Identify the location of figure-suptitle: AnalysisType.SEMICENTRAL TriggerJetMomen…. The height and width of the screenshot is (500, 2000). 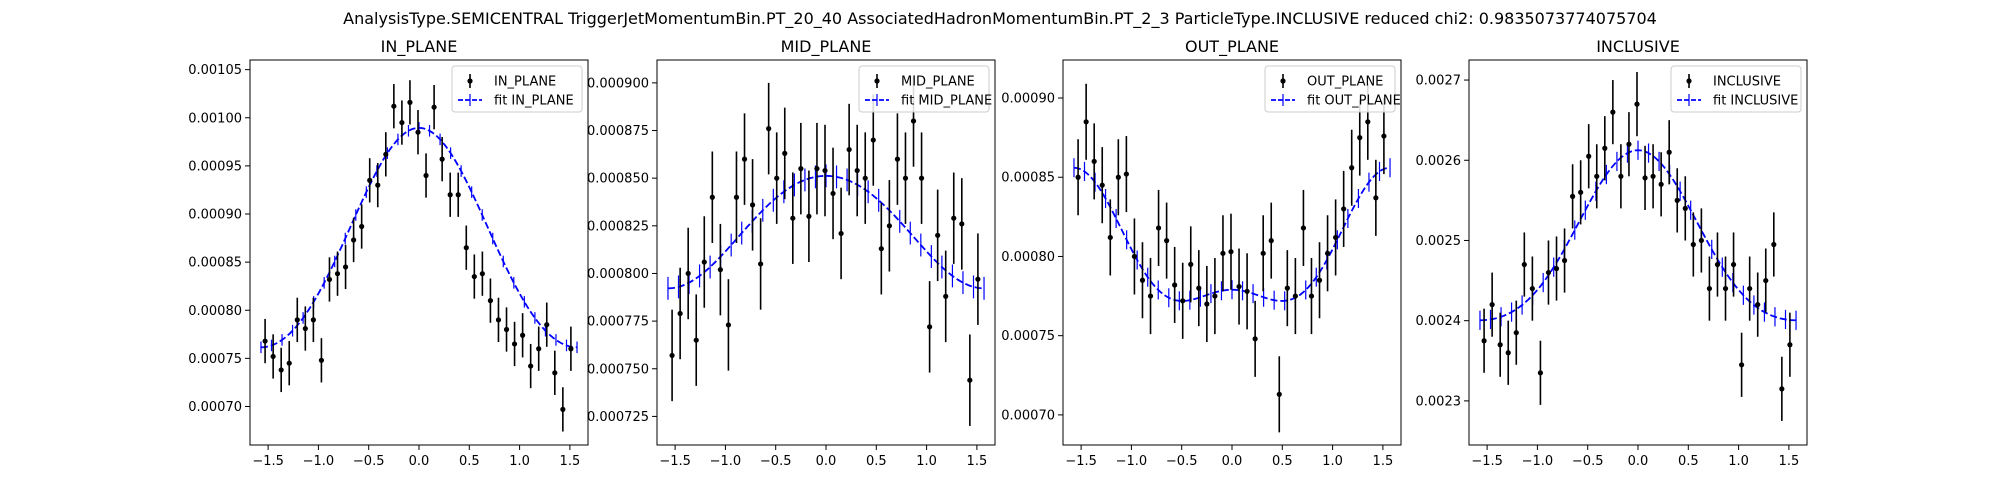
(1000, 19).